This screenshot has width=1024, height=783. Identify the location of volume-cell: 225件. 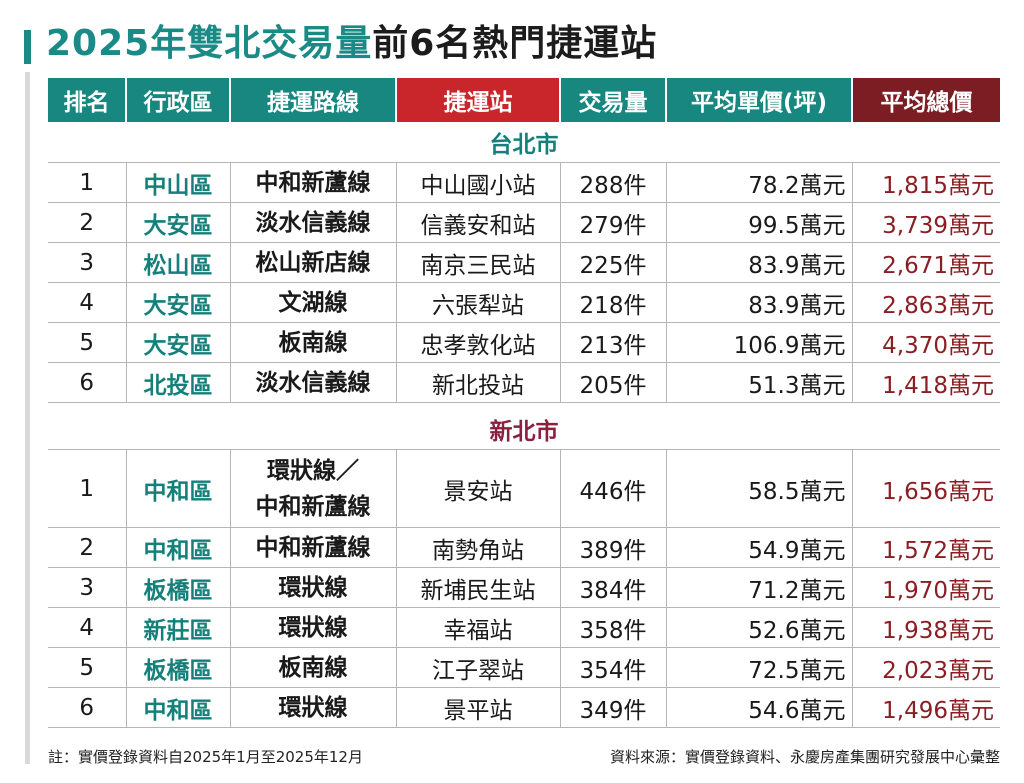
(613, 262).